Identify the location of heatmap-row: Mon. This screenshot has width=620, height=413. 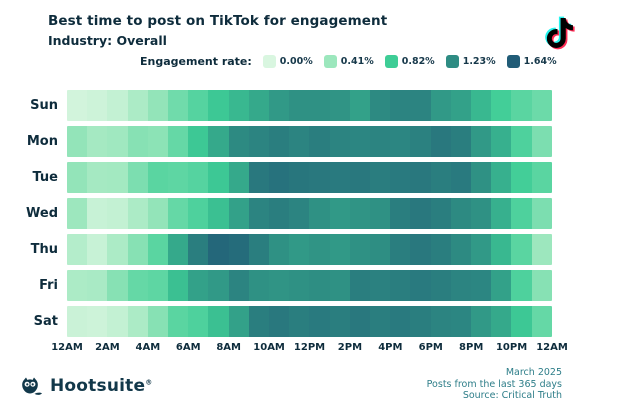
(283, 141).